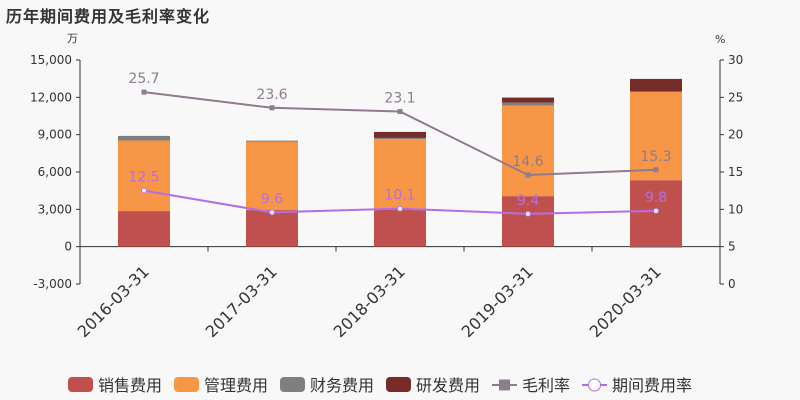 The height and width of the screenshot is (400, 800). What do you see at coordinates (735, 60) in the screenshot?
I see `right-tick-label: 30` at bounding box center [735, 60].